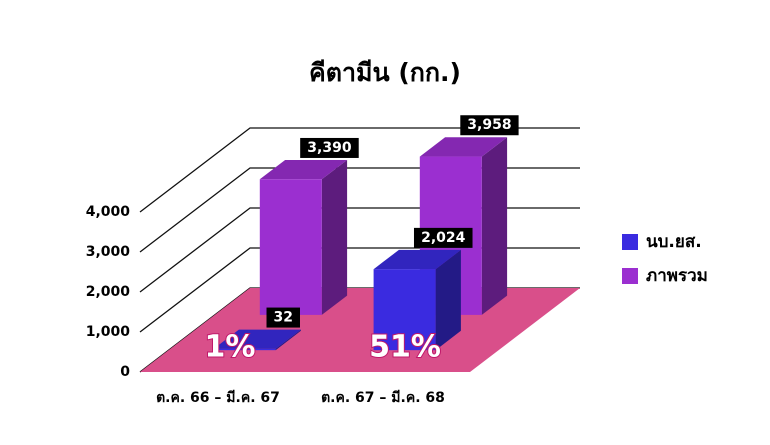  Describe the element at coordinates (108, 292) in the screenshot. I see `y-tick-label: 2,000` at that location.